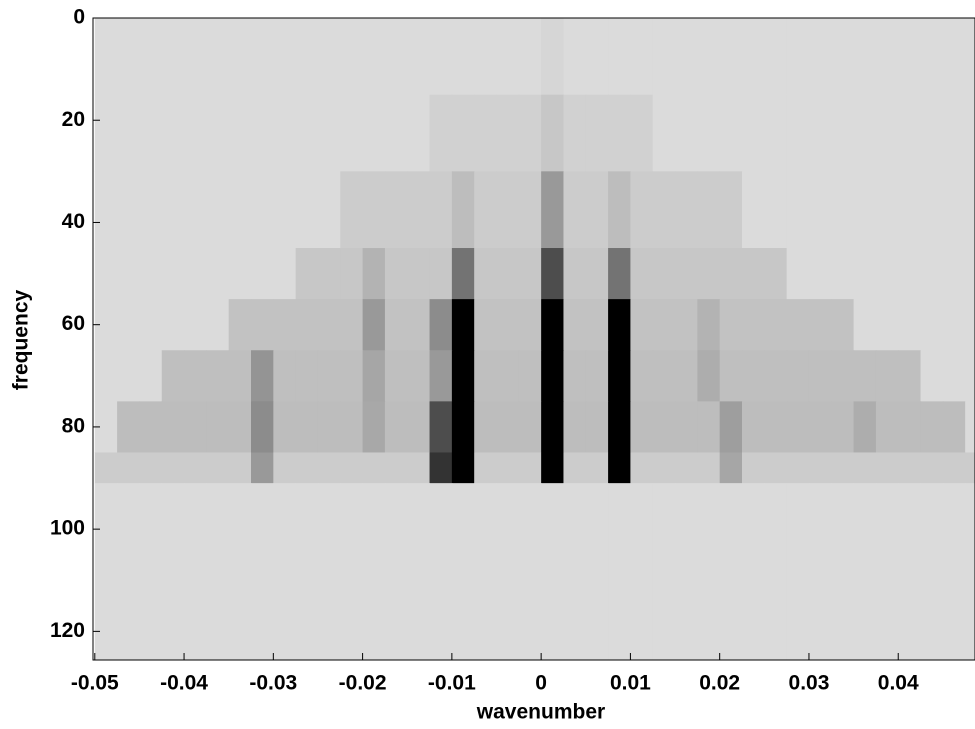  What do you see at coordinates (67, 630) in the screenshot?
I see `y-tick-label: 120` at bounding box center [67, 630].